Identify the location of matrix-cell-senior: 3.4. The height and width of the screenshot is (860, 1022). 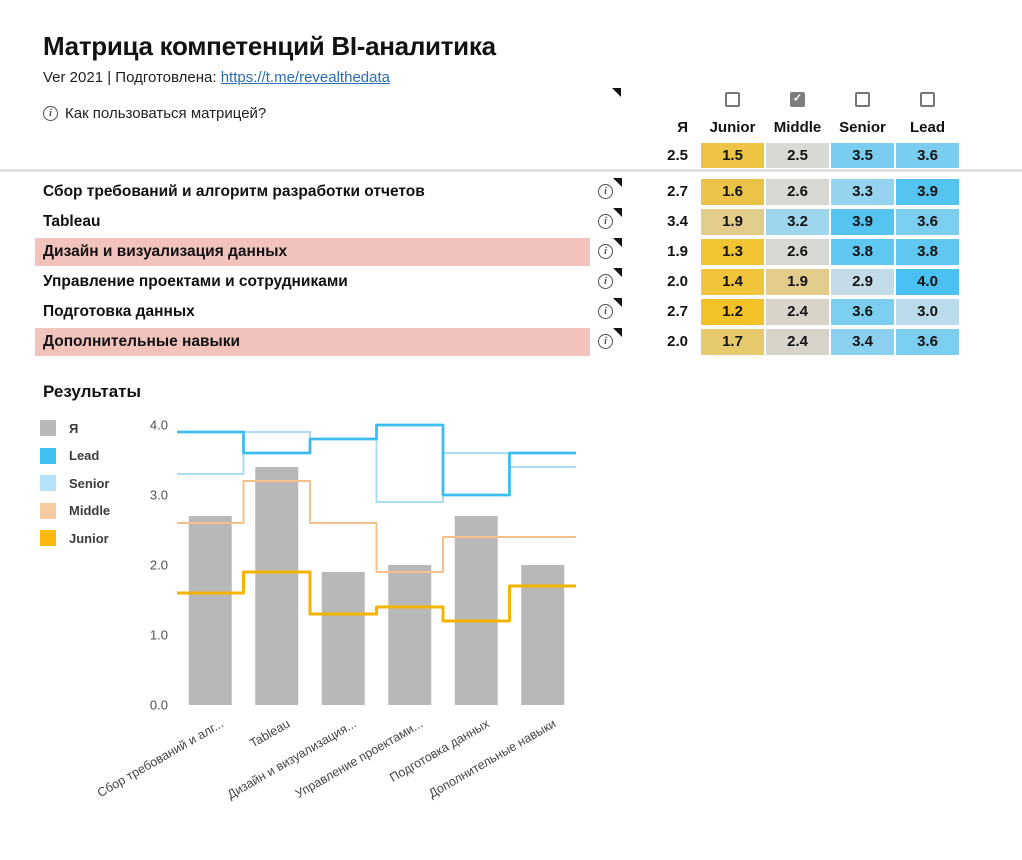
(862, 342).